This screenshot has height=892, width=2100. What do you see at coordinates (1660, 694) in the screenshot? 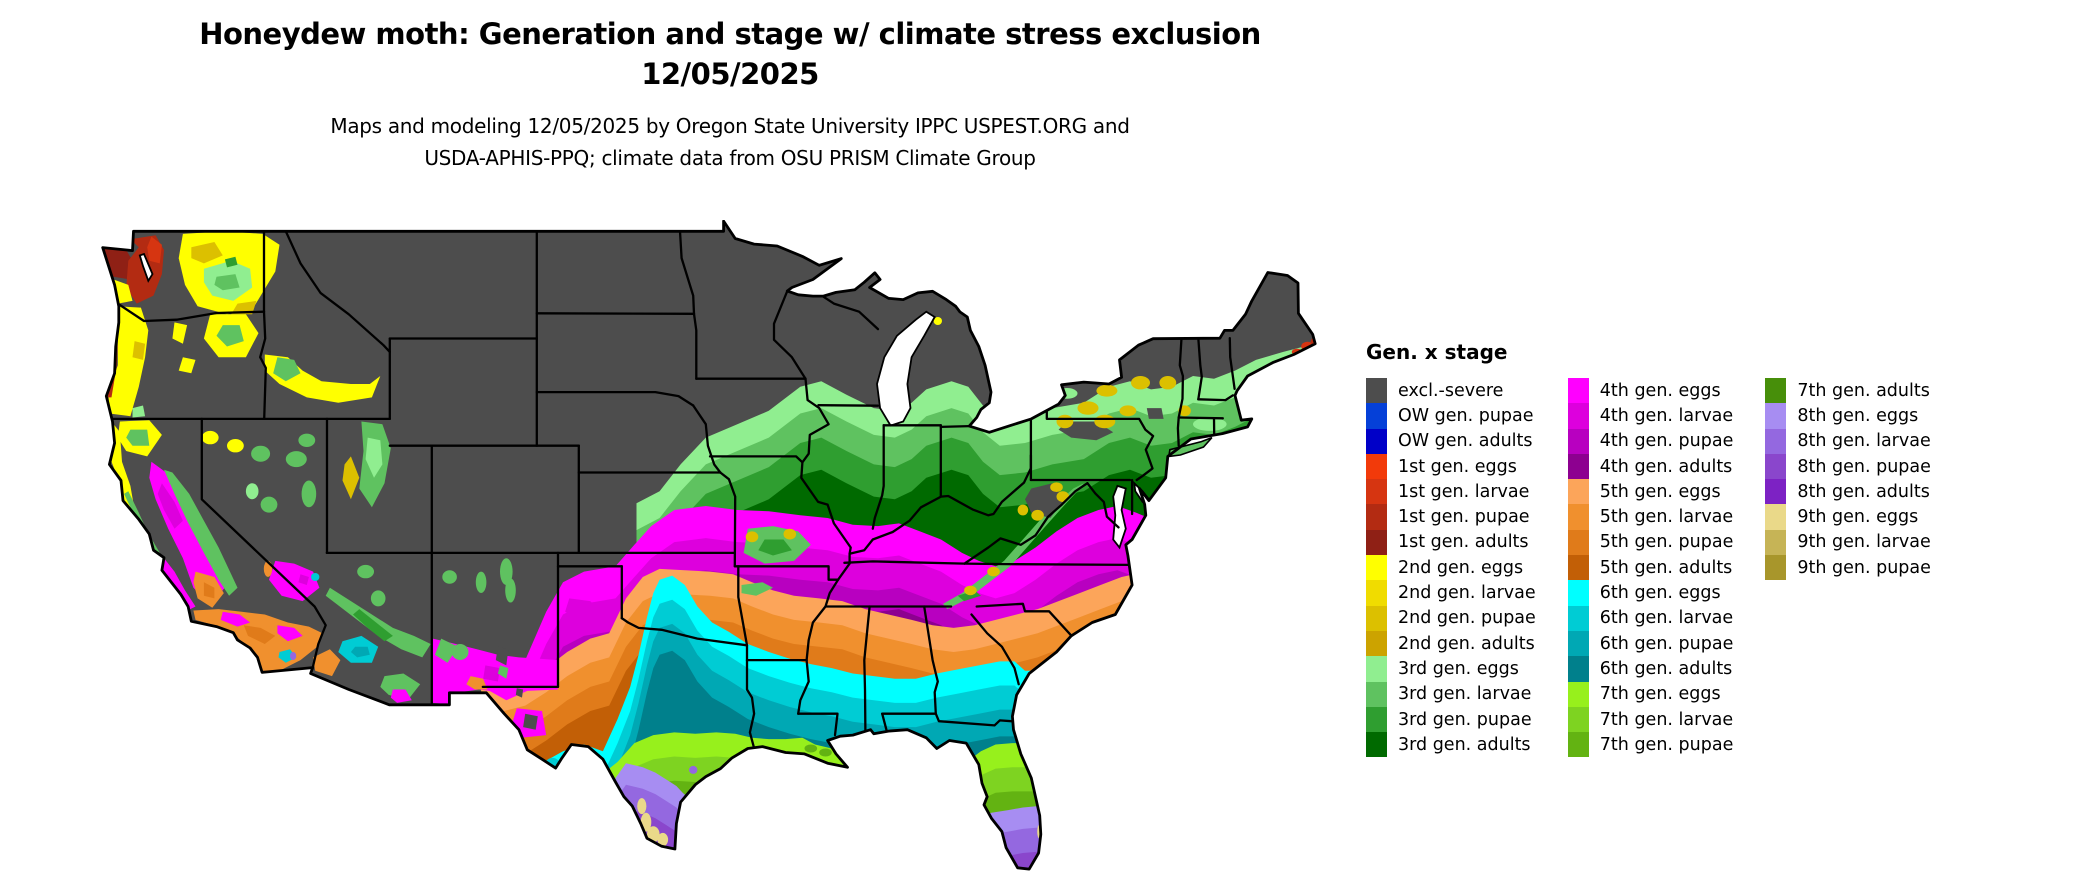
I see `legend-label: 7th gen. eggs` at bounding box center [1660, 694].